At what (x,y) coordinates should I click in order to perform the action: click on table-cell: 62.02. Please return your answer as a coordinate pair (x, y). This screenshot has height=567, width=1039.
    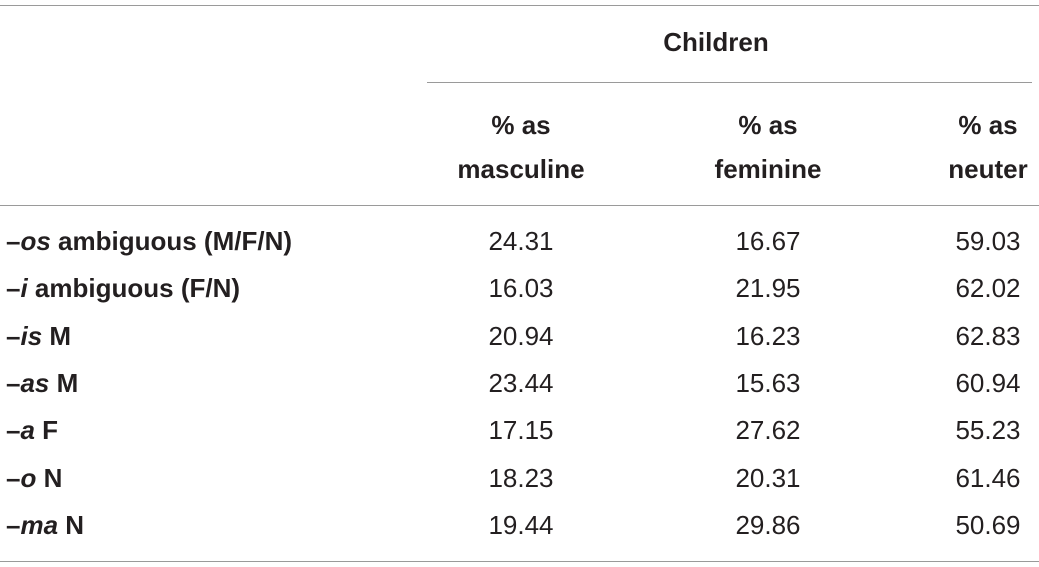
    Looking at the image, I should click on (988, 288).